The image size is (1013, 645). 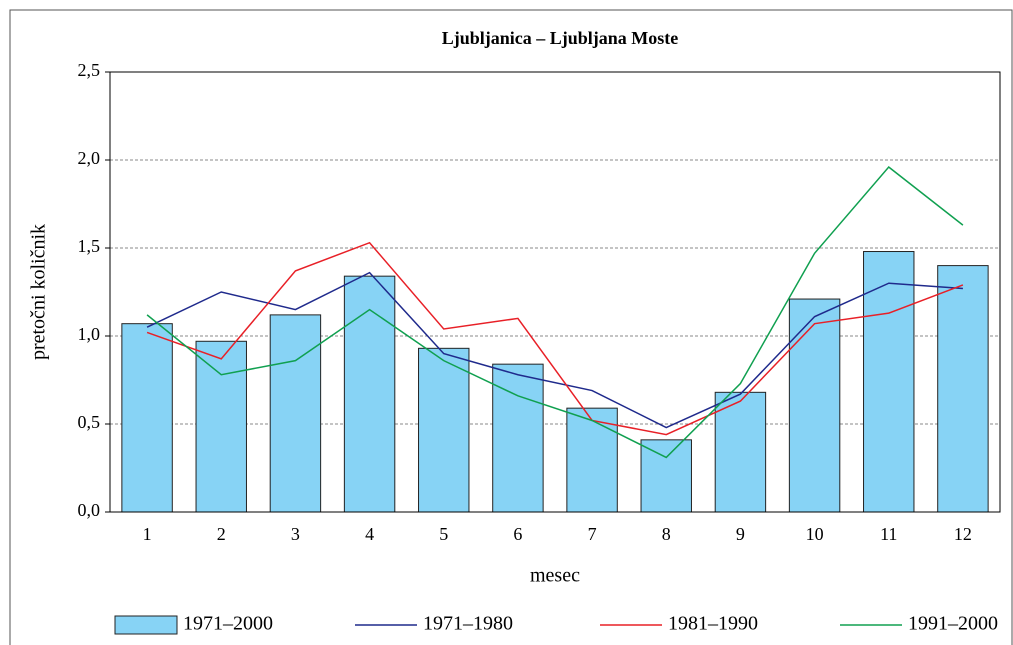 I want to click on chart-title: Ljubljanica – Ljubljana Moste, so click(x=560, y=38).